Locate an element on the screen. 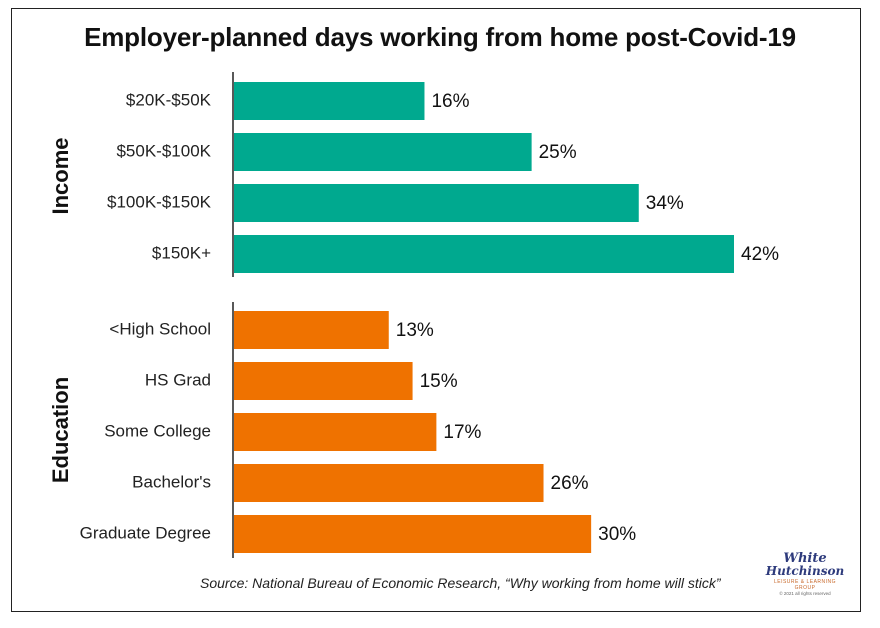 The height and width of the screenshot is (628, 880). income-value-label: 25% is located at coordinates (558, 152).